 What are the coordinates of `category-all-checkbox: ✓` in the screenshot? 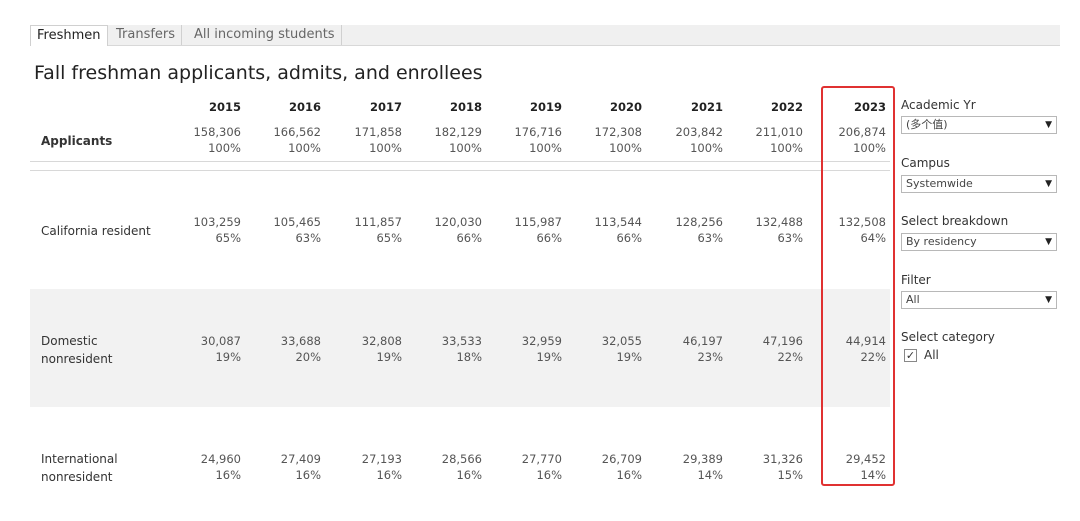 It's located at (910, 355).